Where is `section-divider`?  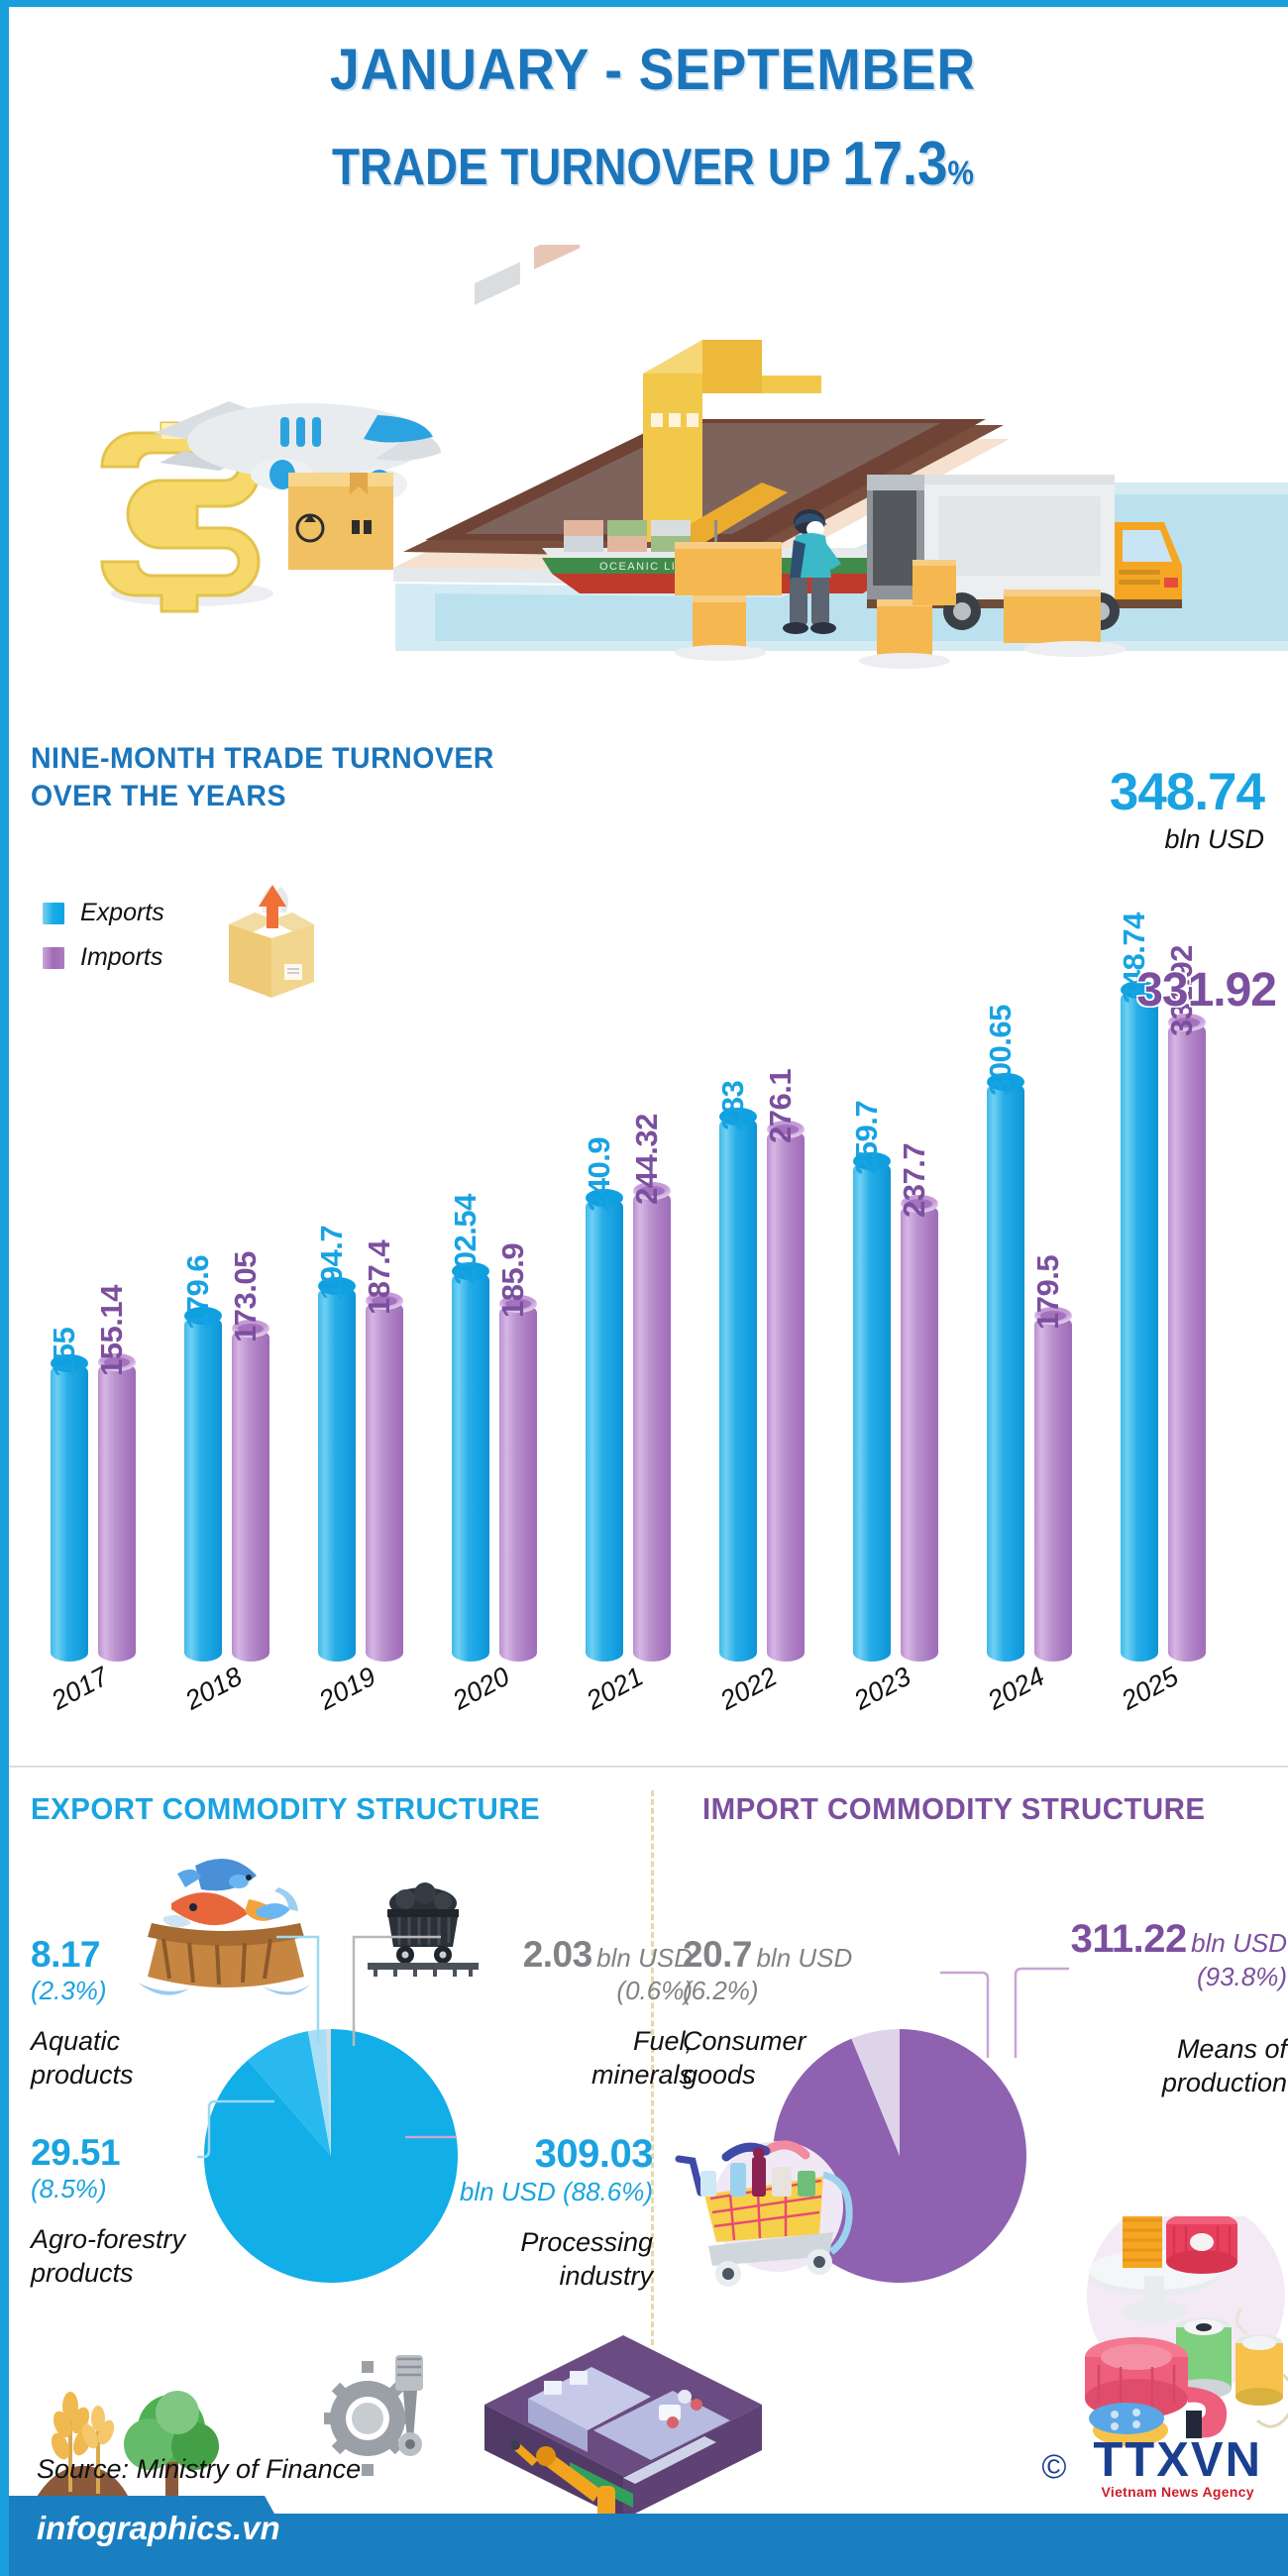
section-divider is located at coordinates (648, 1767).